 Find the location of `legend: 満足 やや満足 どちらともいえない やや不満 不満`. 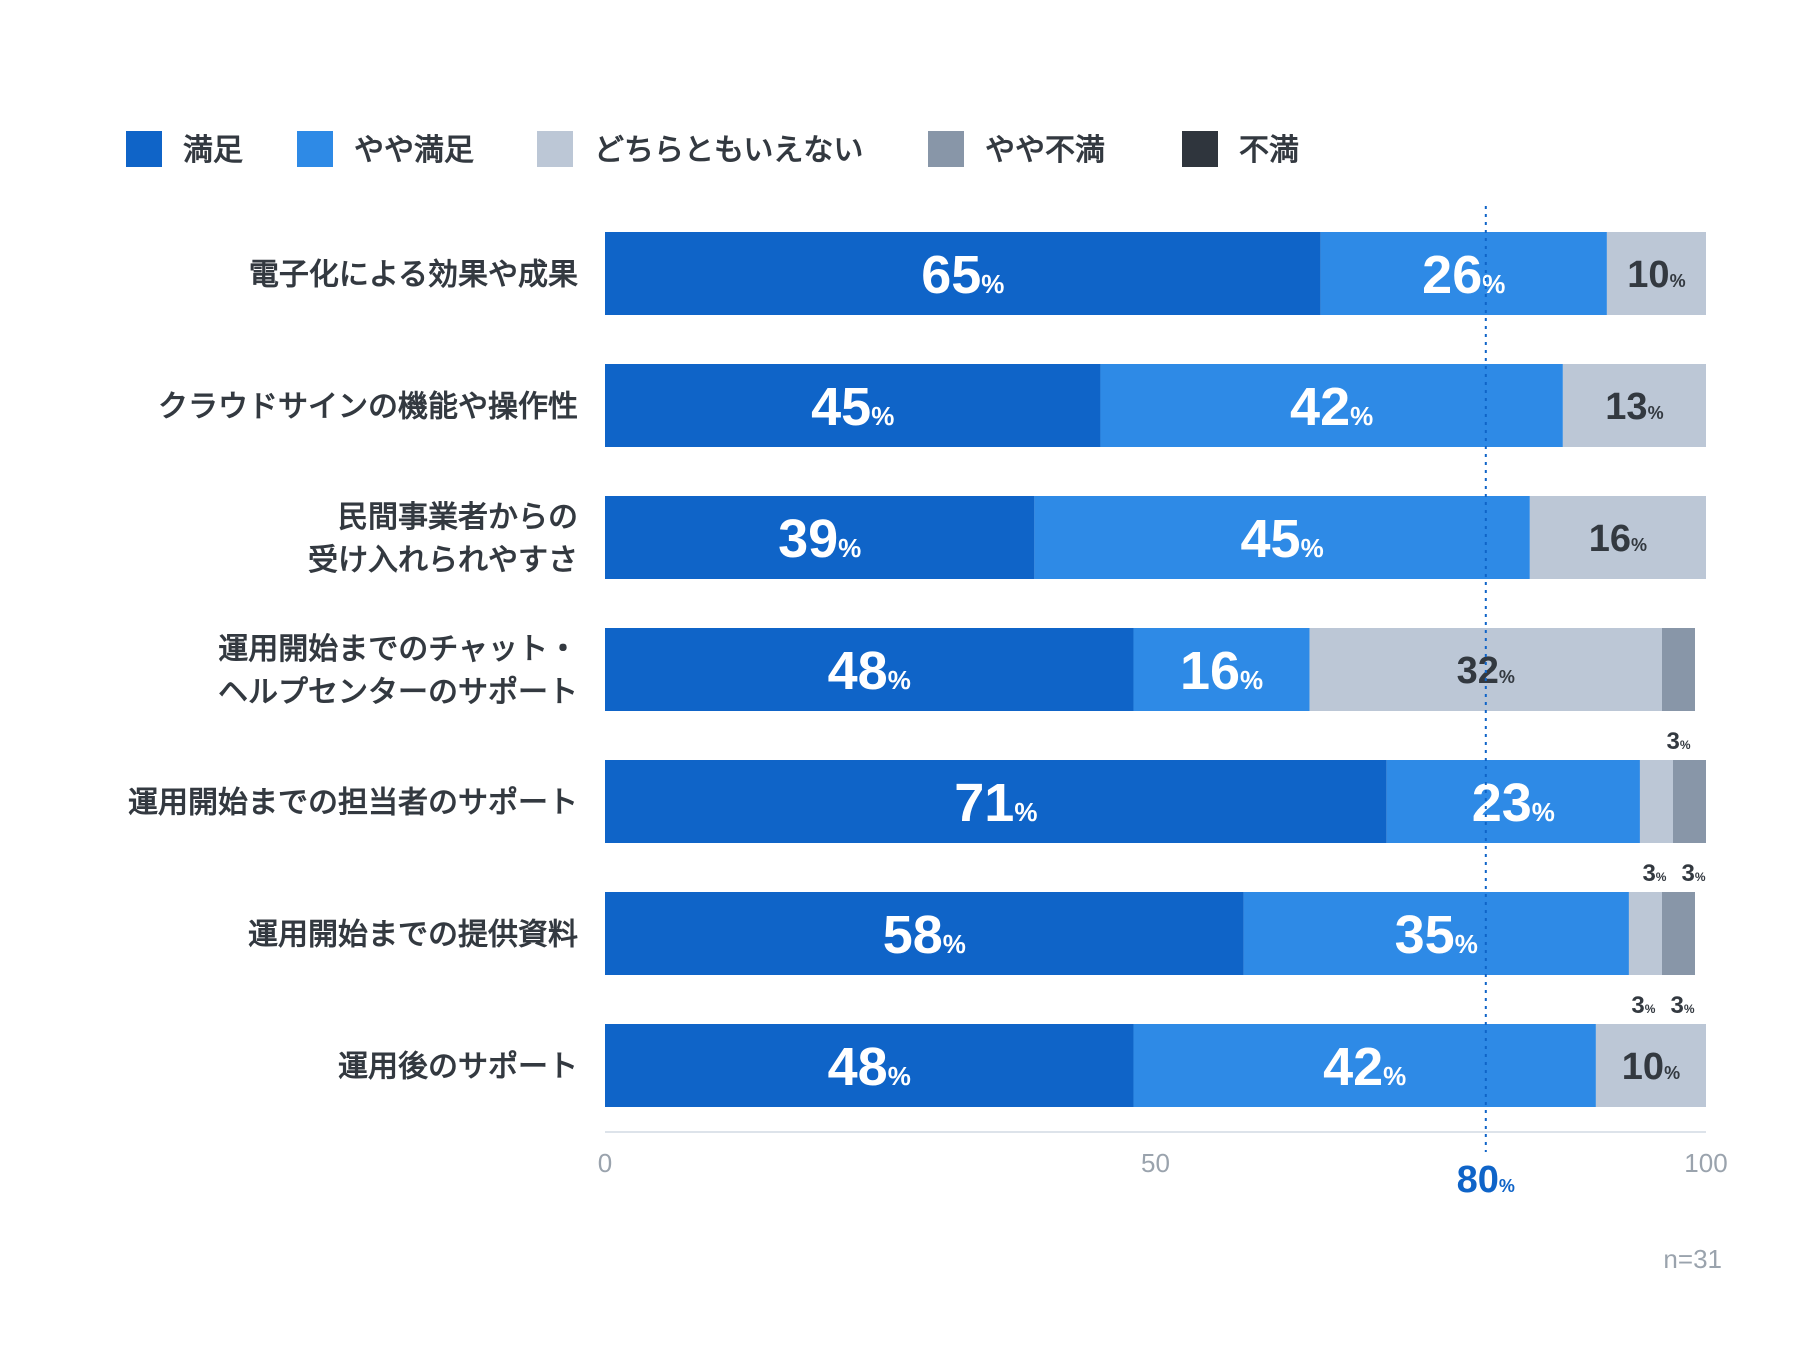

legend: 満足 やや満足 どちらともいえない やや不満 不満 is located at coordinates (712, 149).